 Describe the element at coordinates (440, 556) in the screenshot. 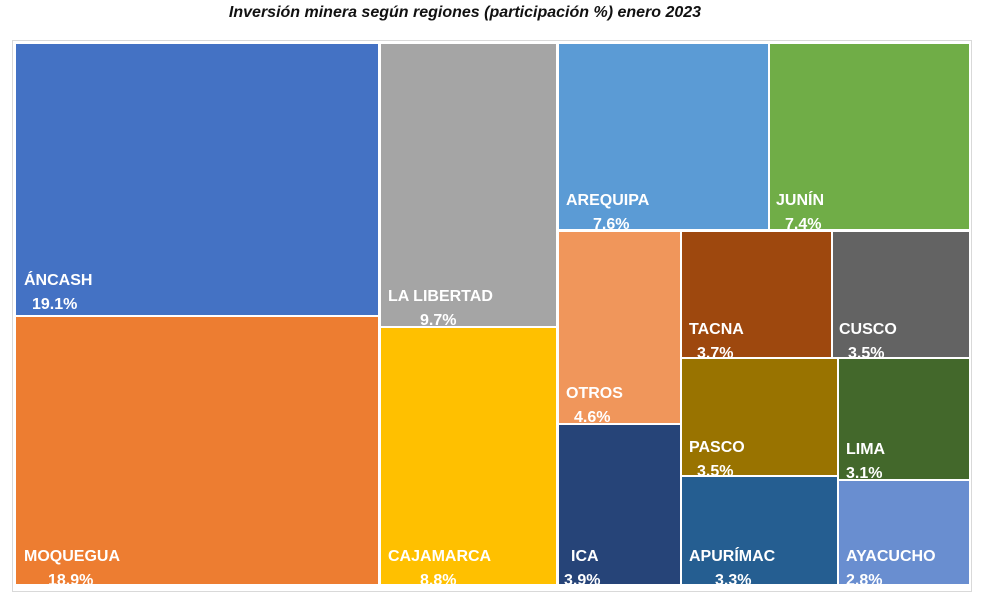

I see `tile-label-cajamarca: CAJAMARCA` at that location.